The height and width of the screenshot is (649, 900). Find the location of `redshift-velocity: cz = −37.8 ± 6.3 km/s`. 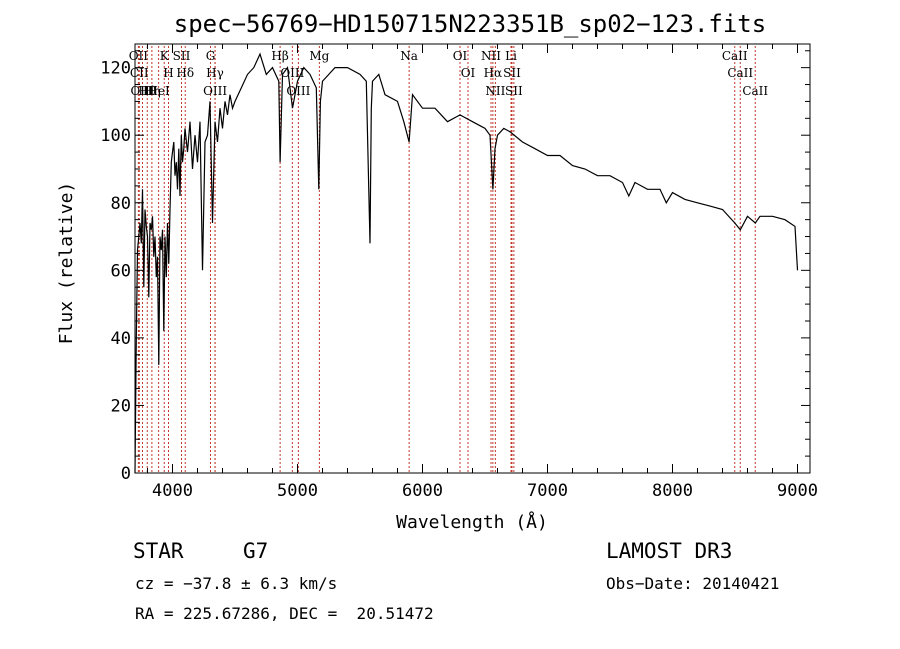

redshift-velocity: cz = −37.8 ± 6.3 km/s is located at coordinates (236, 583).